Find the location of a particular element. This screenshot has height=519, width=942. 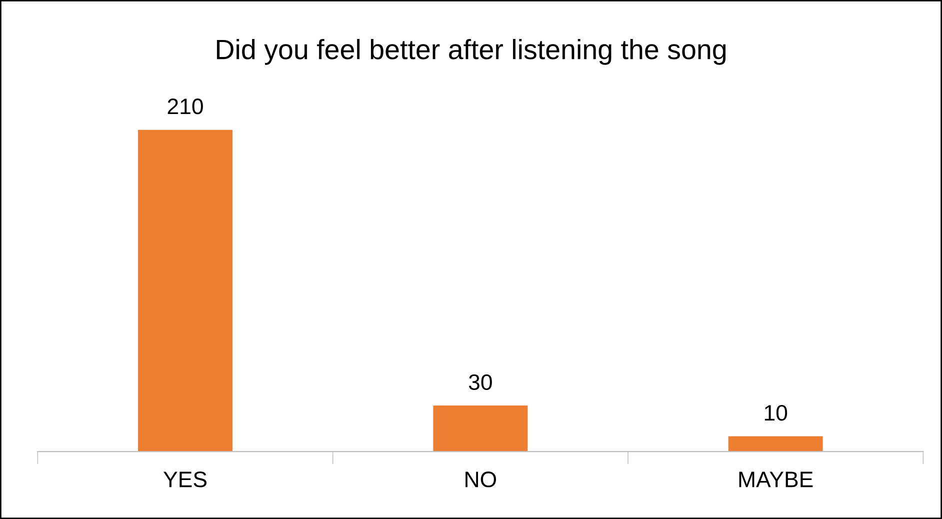

chart-title: Did you feel better after listening the song is located at coordinates (471, 51).